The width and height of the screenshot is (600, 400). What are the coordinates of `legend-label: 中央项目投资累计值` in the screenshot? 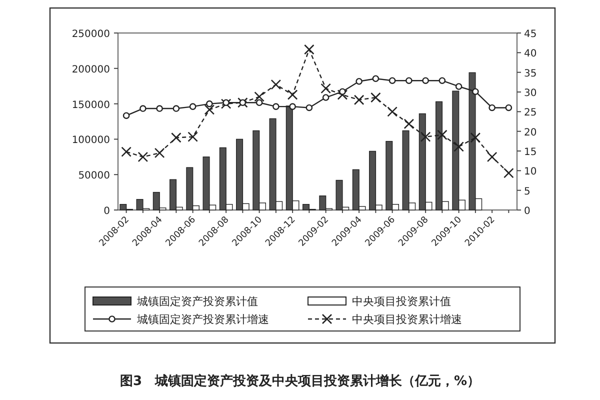 It's located at (401, 301).